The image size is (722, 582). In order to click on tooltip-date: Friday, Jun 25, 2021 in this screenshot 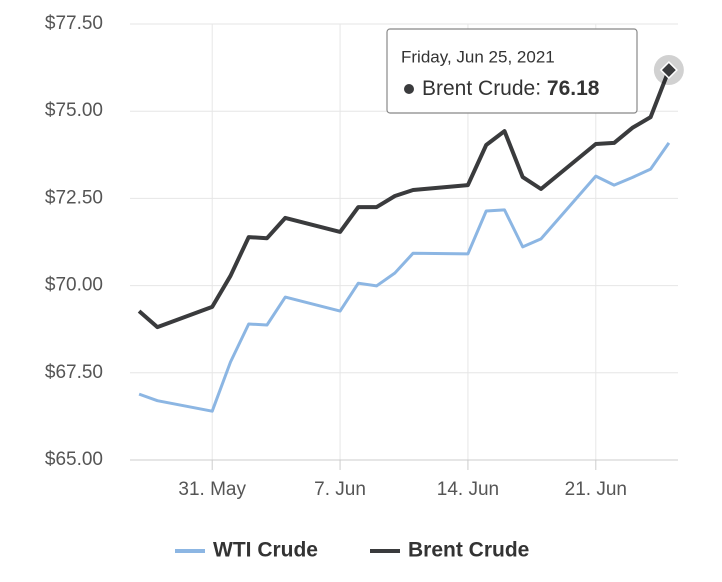, I will do `click(478, 56)`.